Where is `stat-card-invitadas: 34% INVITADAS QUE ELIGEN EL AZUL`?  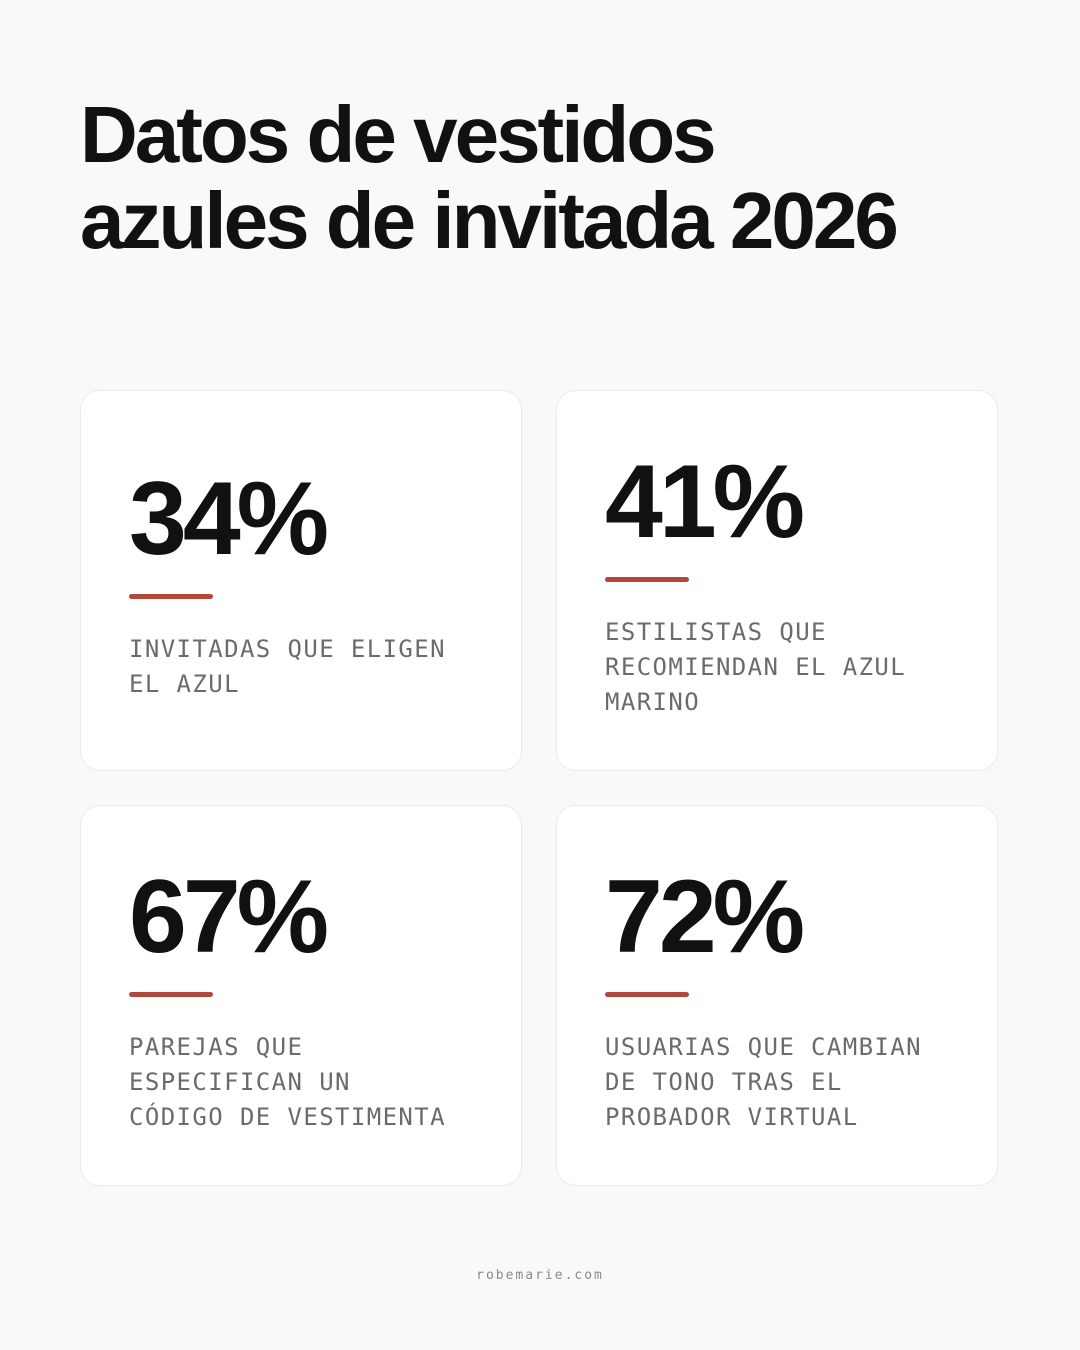 stat-card-invitadas: 34% INVITADAS QUE ELIGEN EL AZUL is located at coordinates (301, 580).